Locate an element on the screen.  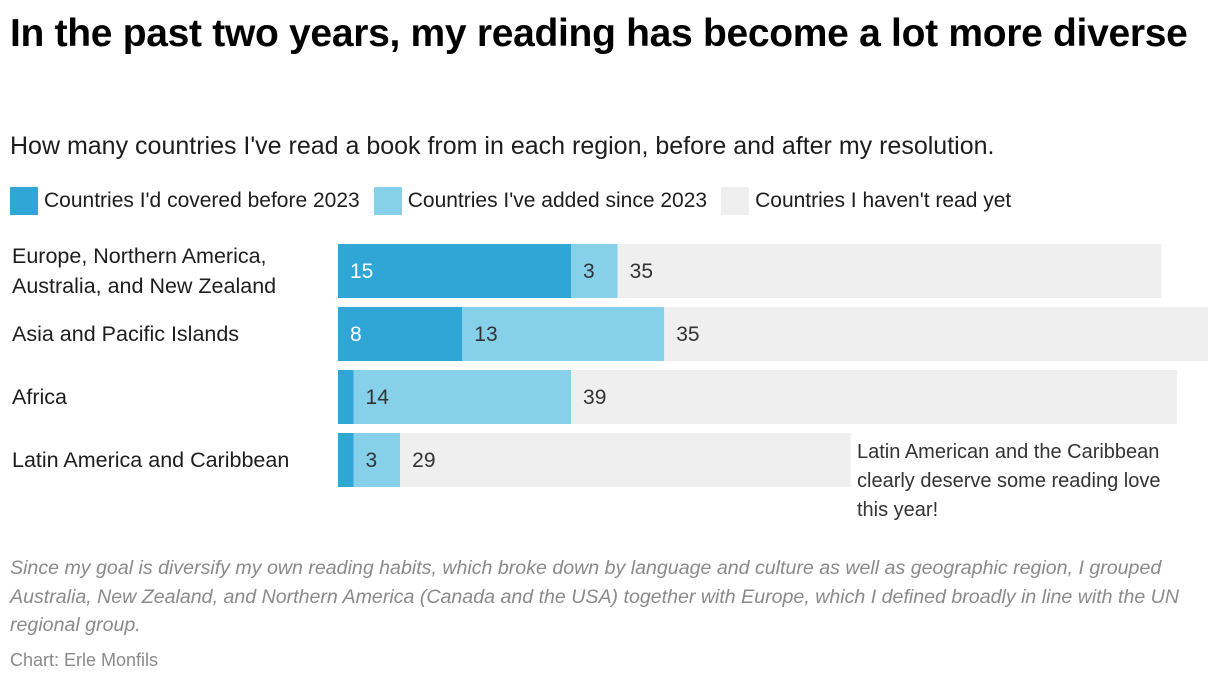
legend-swatch-not-read is located at coordinates (735, 201).